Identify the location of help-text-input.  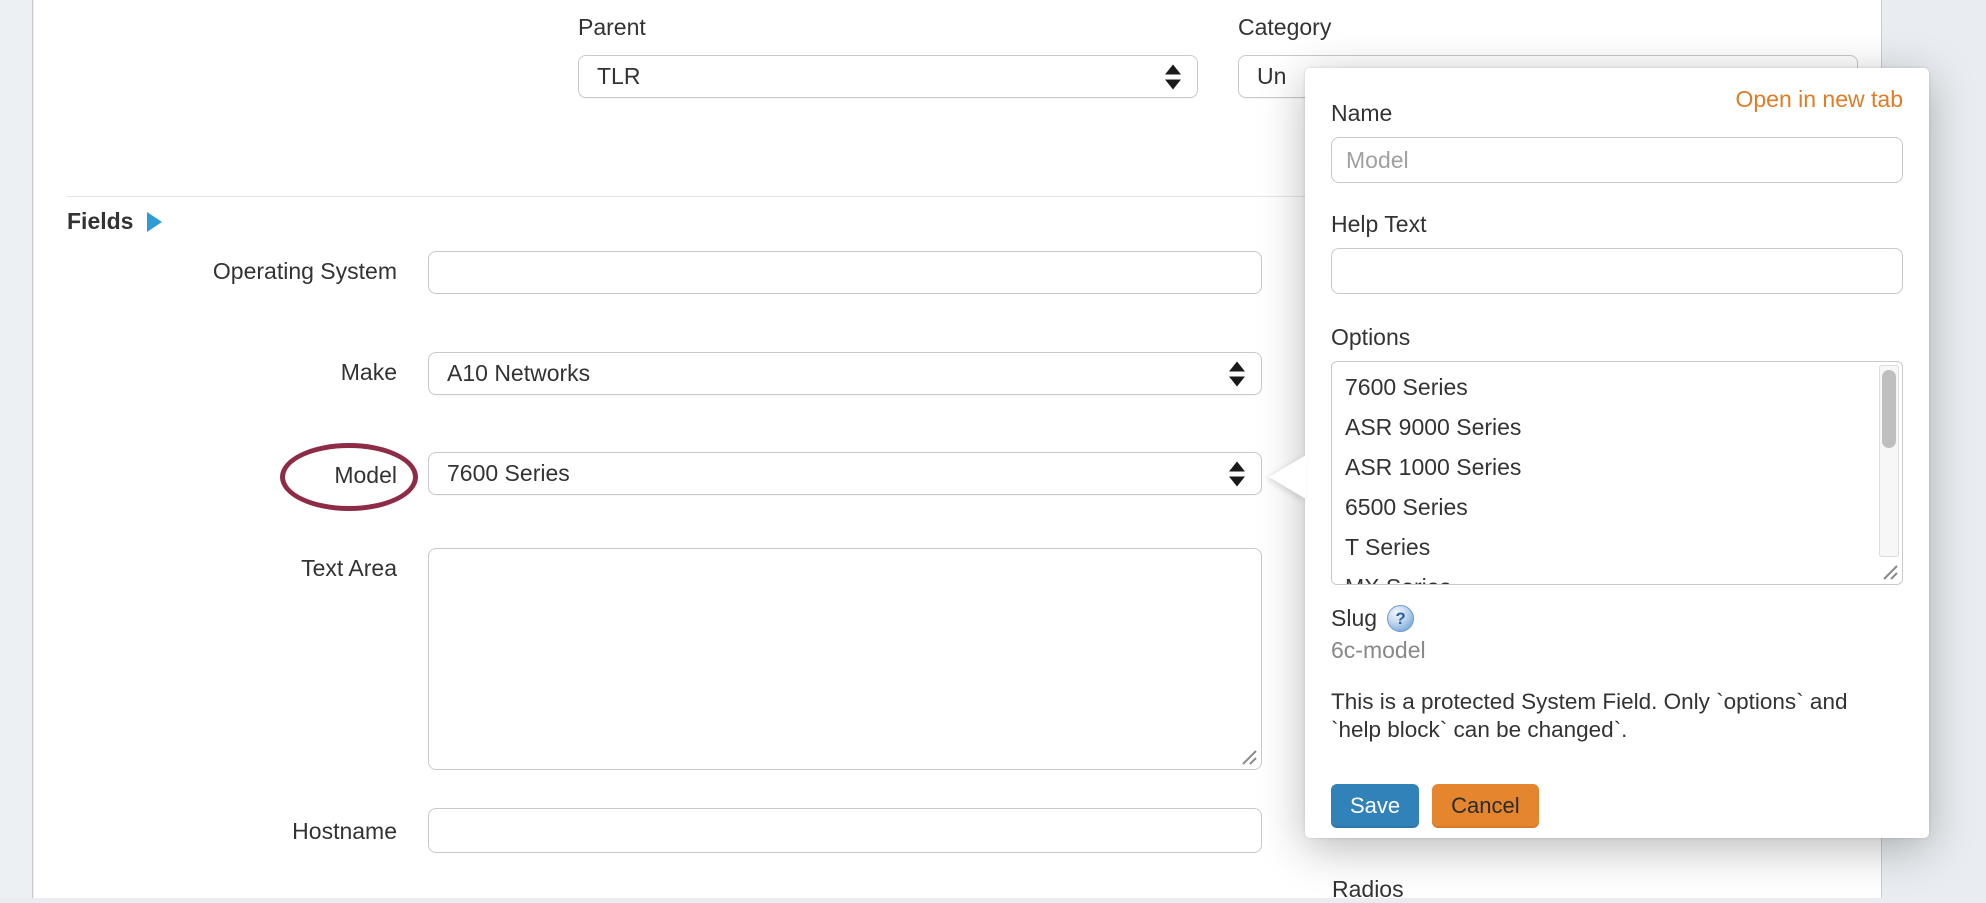
(1617, 271).